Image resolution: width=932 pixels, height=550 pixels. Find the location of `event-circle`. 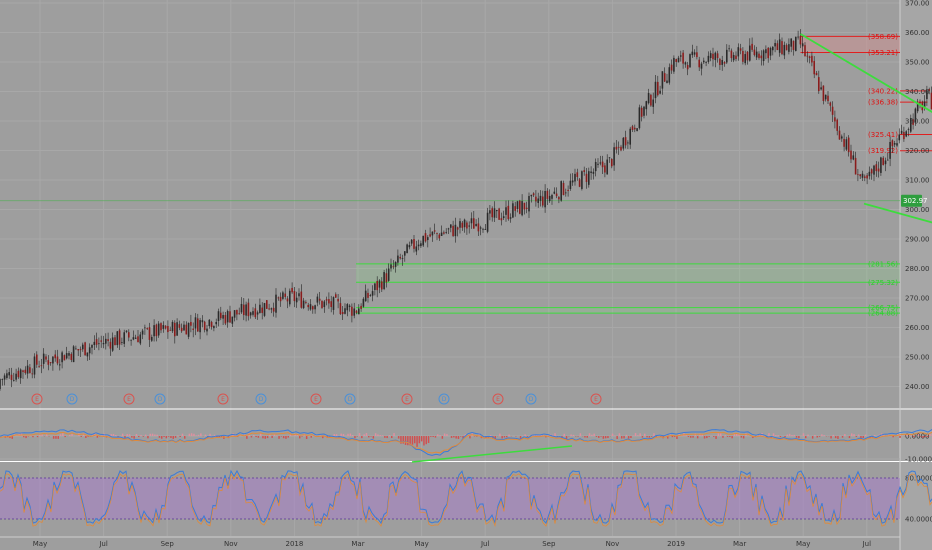

event-circle is located at coordinates (72, 399).